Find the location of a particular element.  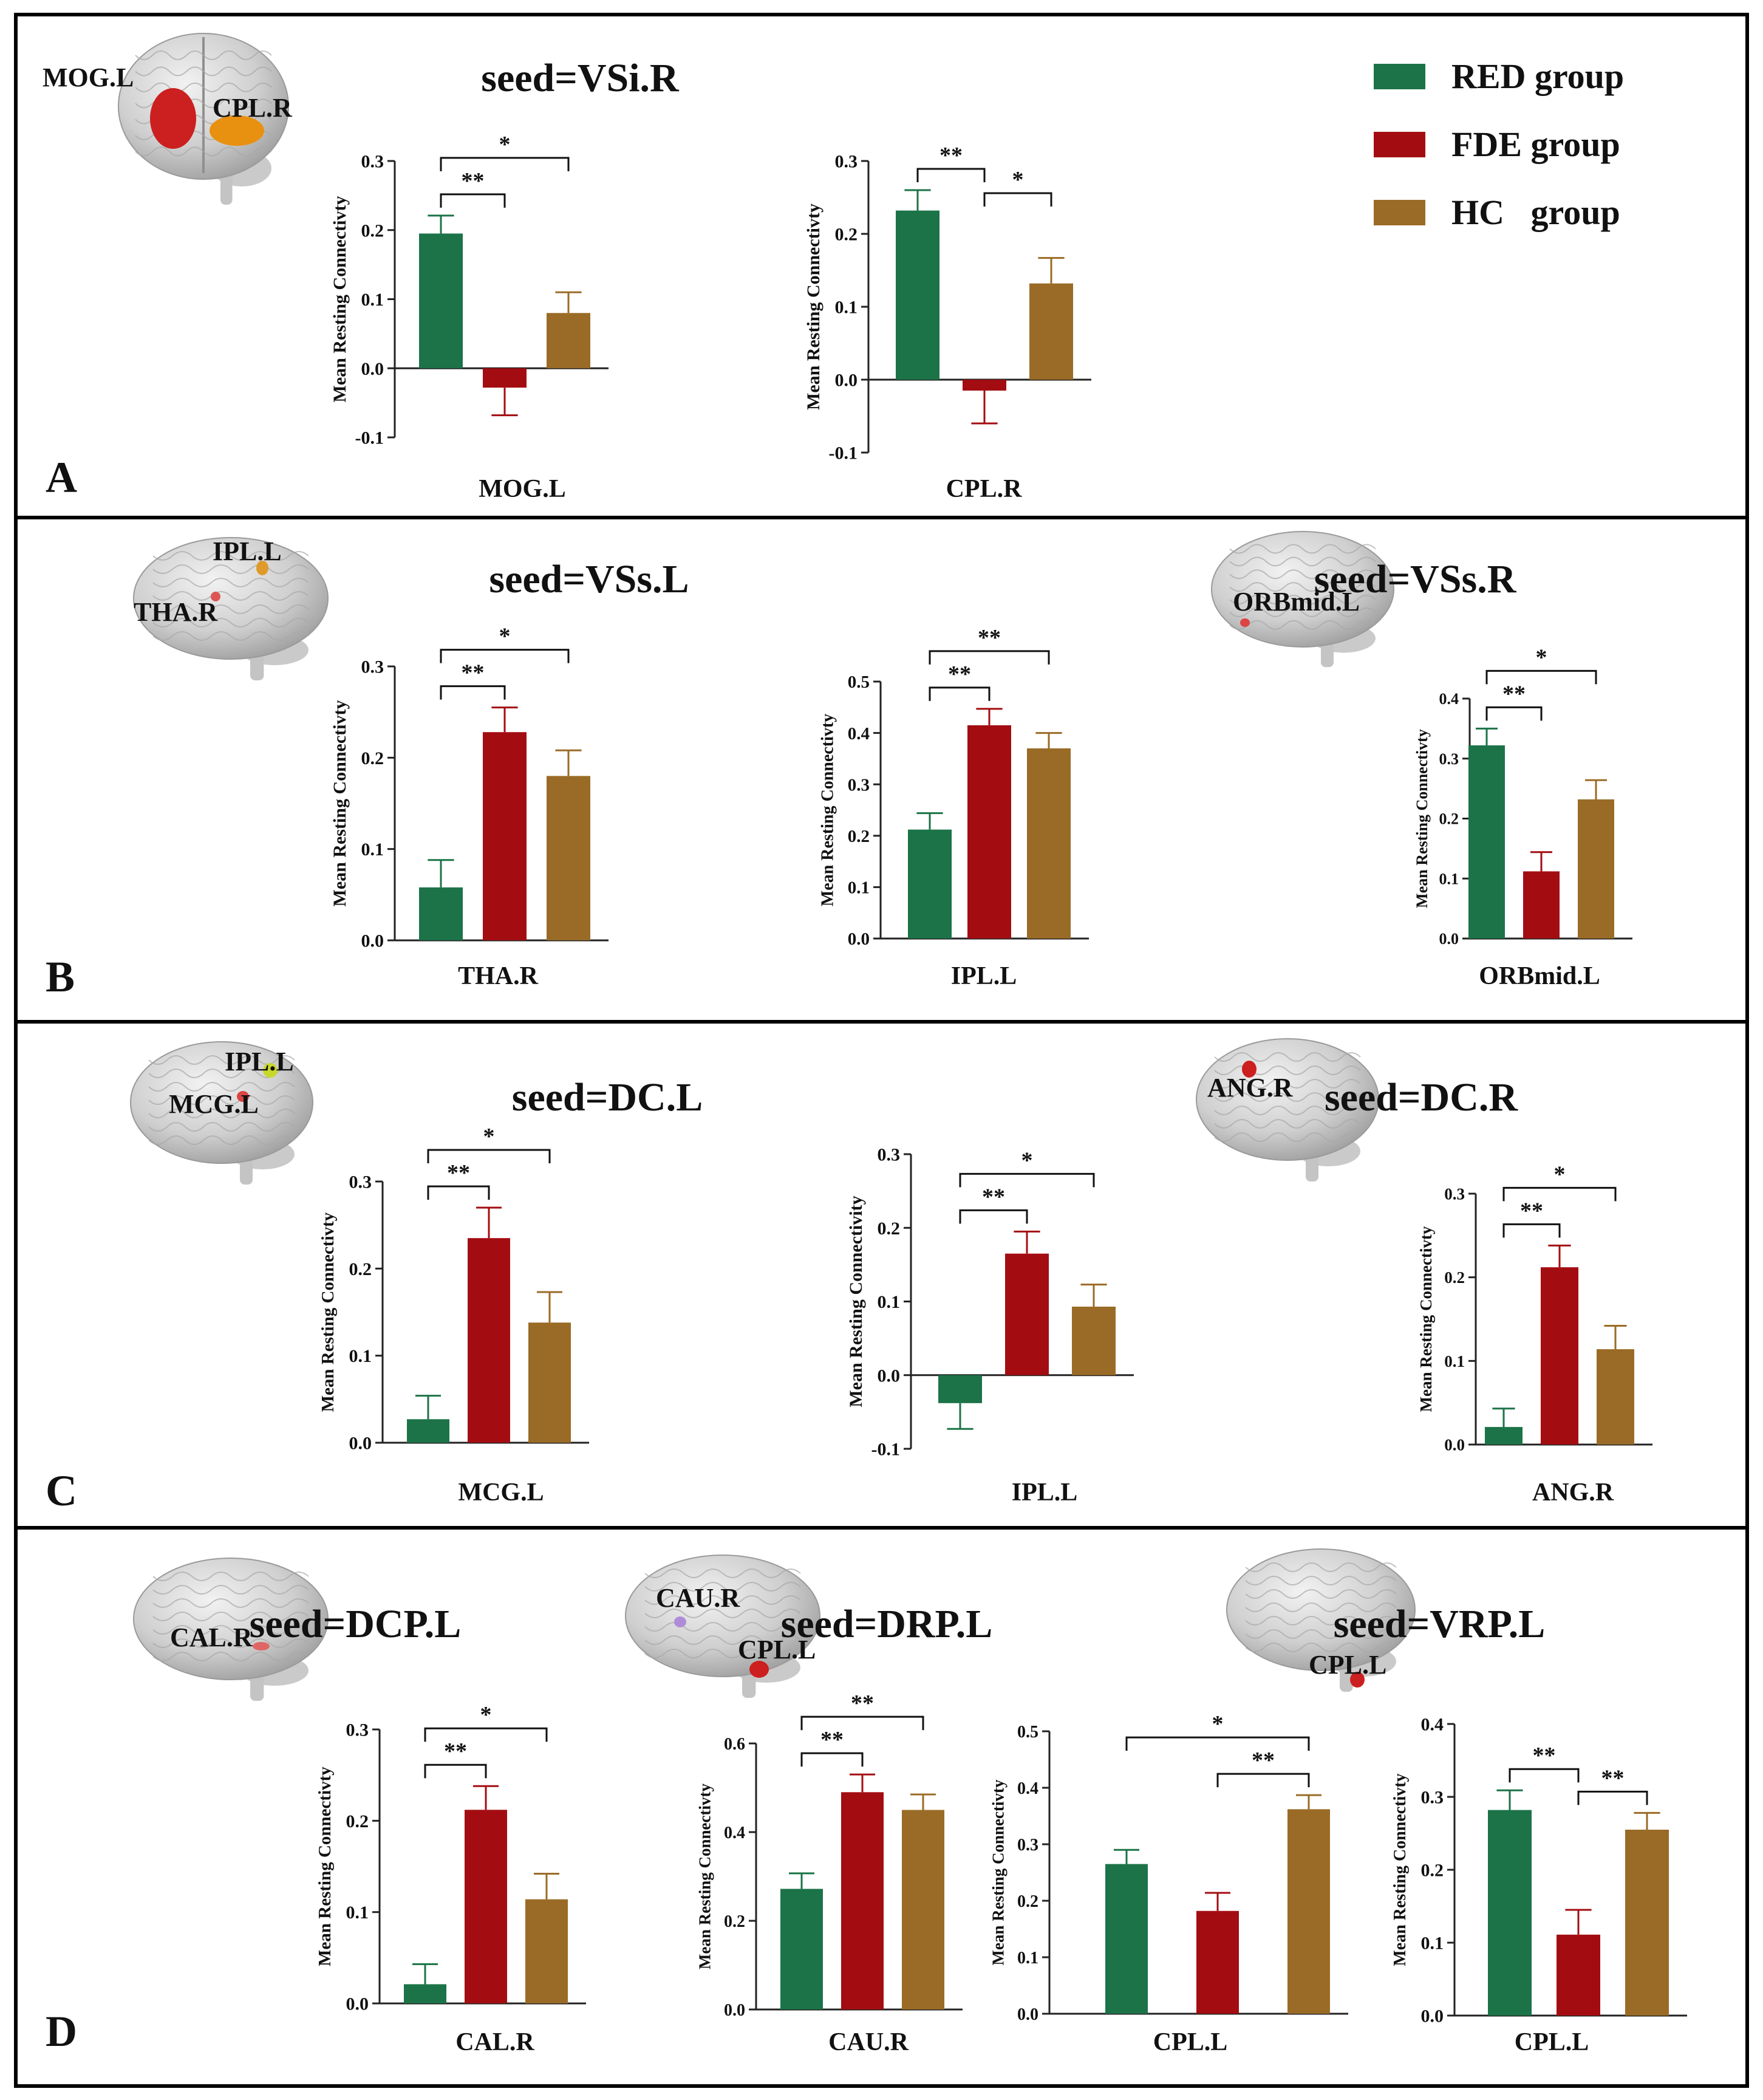

seed-title: seed=VRP.L is located at coordinates (1440, 1624).